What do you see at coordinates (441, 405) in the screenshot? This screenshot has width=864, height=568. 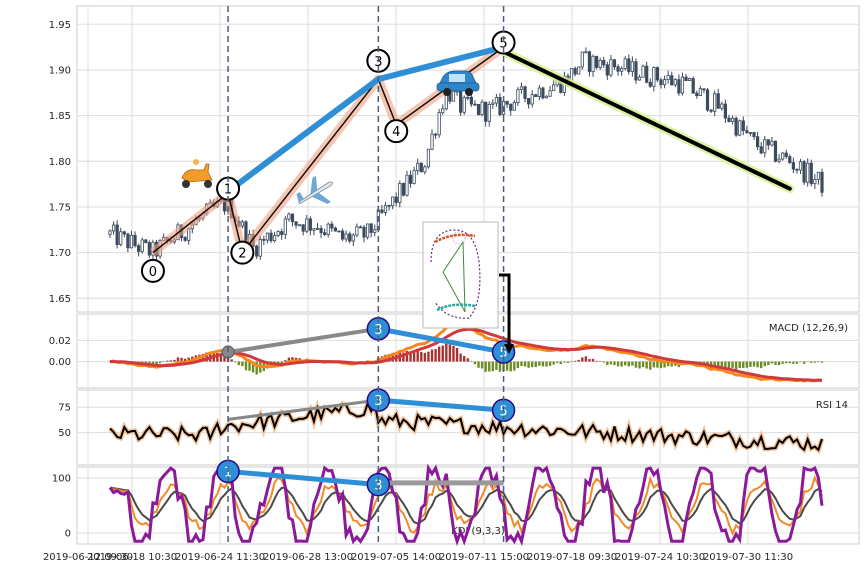 I see `rsi-blue-trend` at bounding box center [441, 405].